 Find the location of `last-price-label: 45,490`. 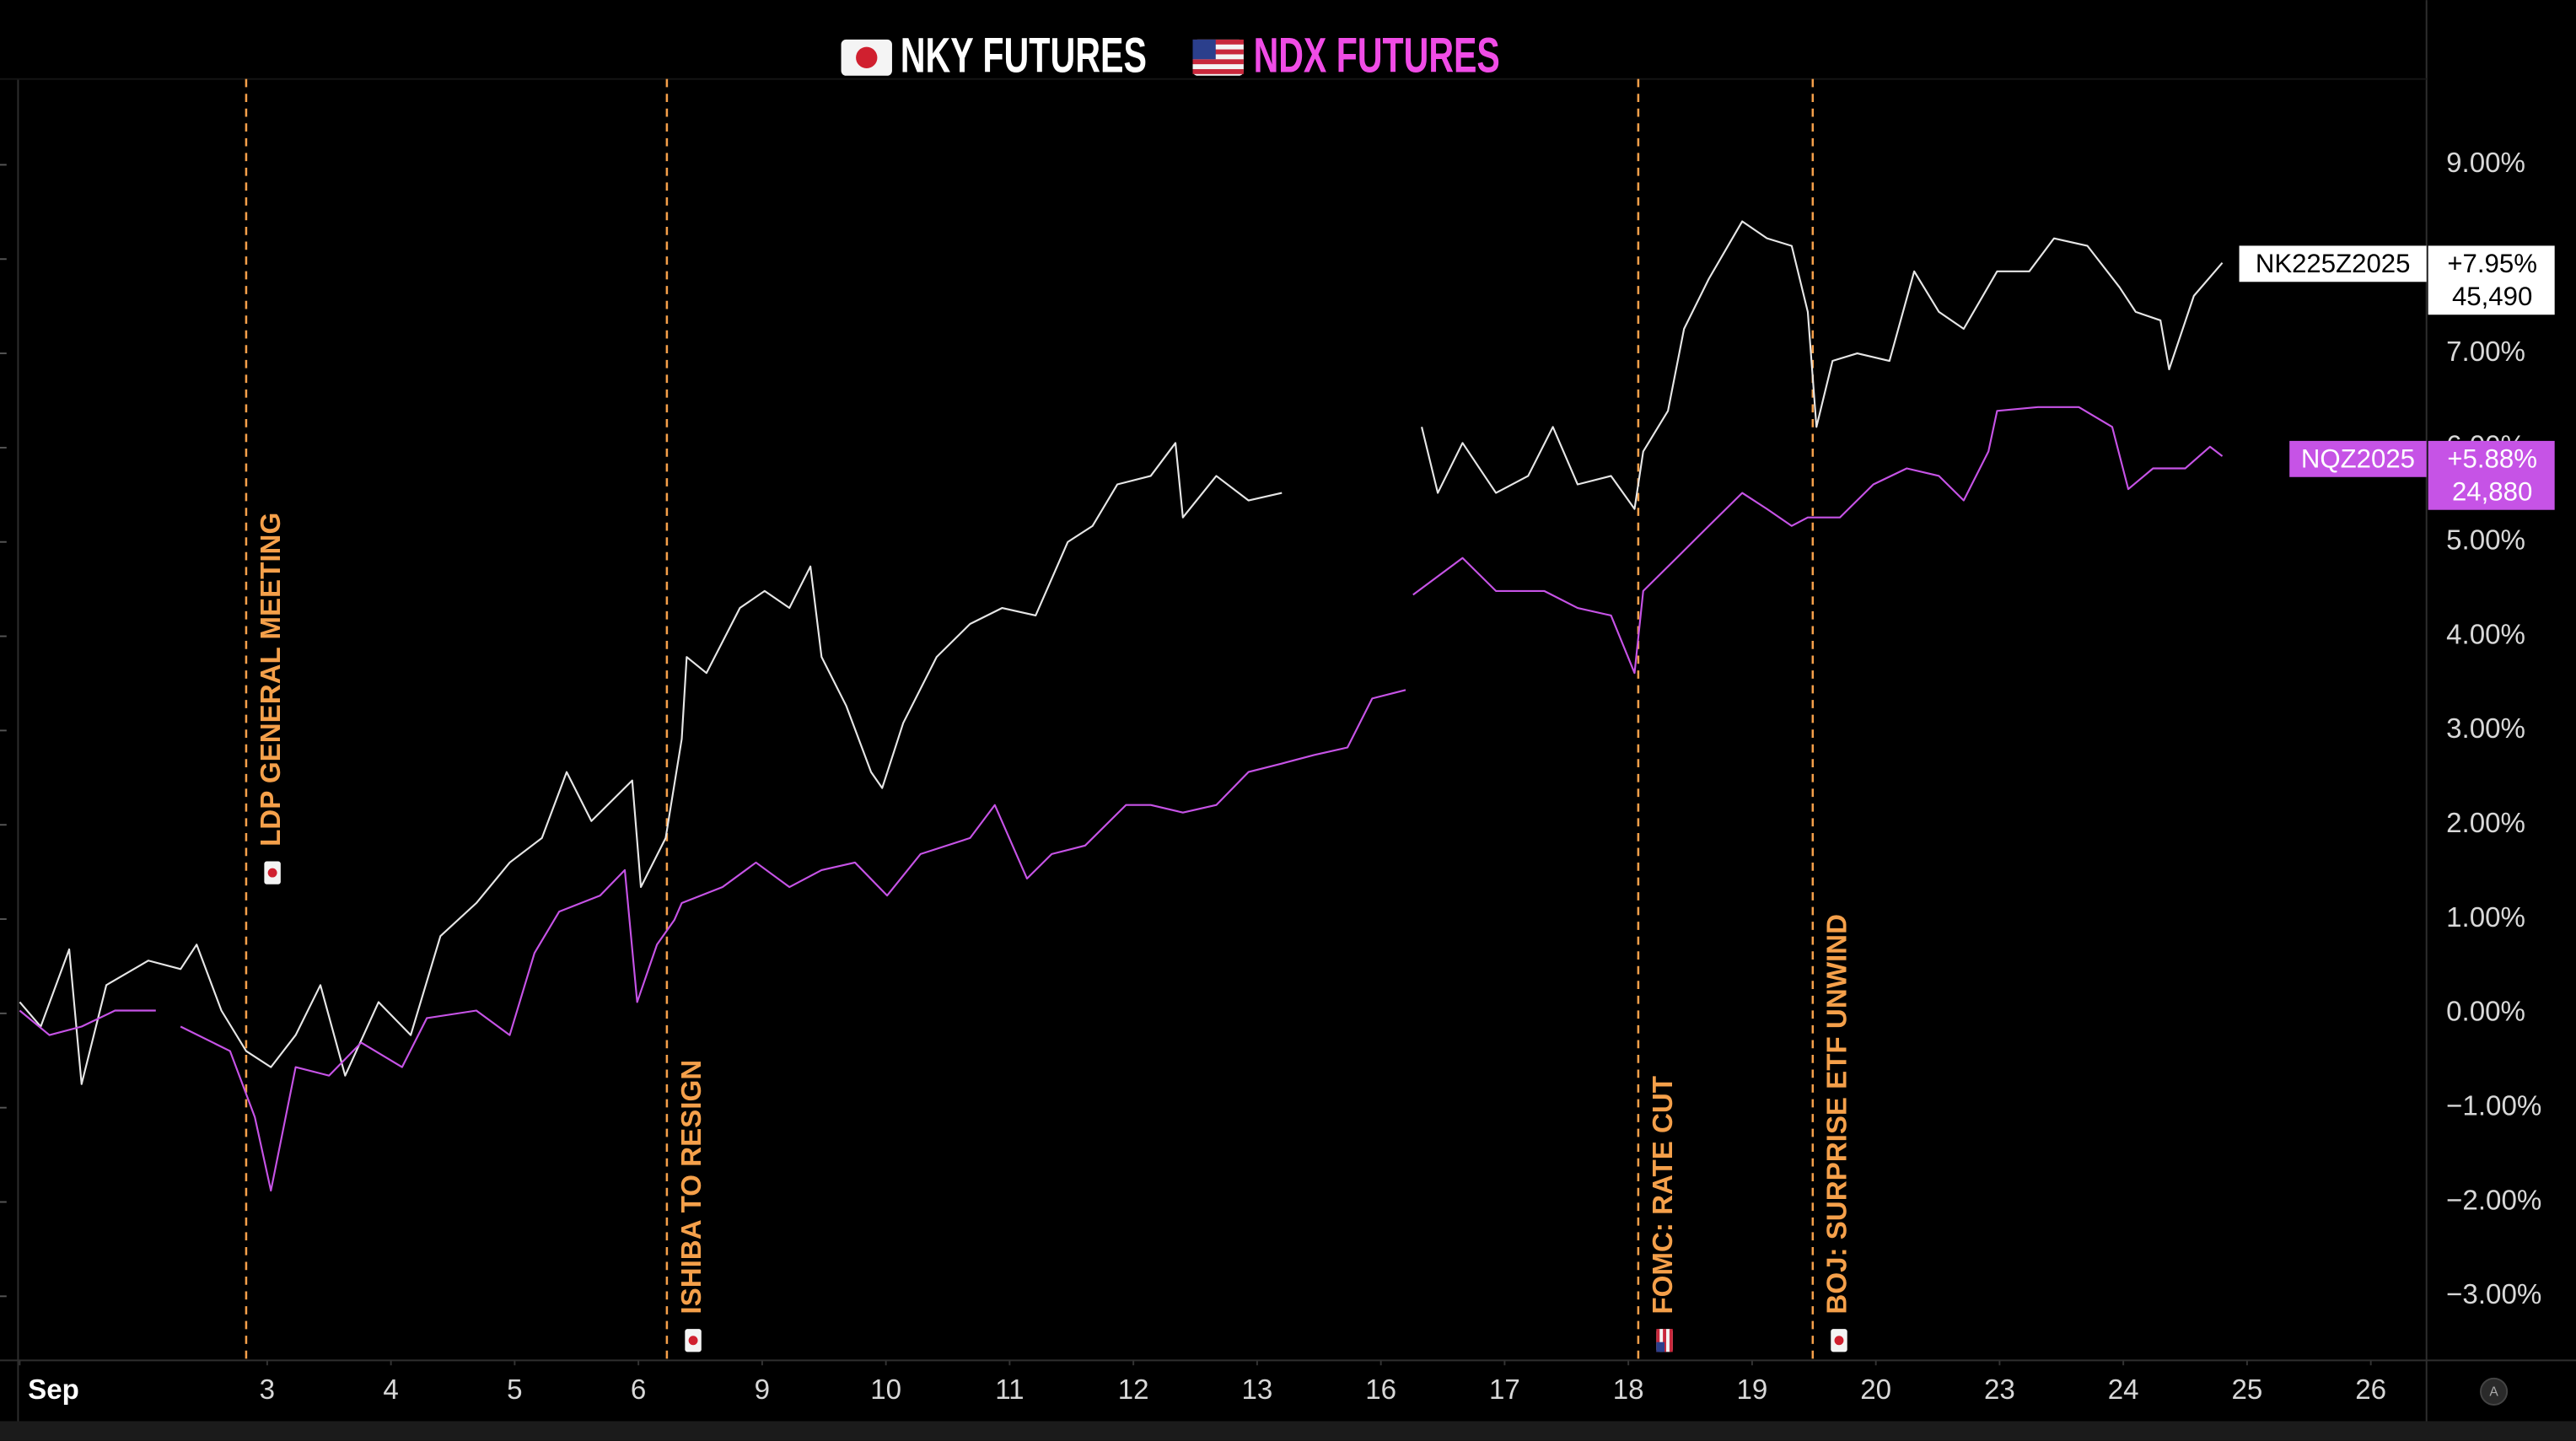

last-price-label: 45,490 is located at coordinates (2492, 296).